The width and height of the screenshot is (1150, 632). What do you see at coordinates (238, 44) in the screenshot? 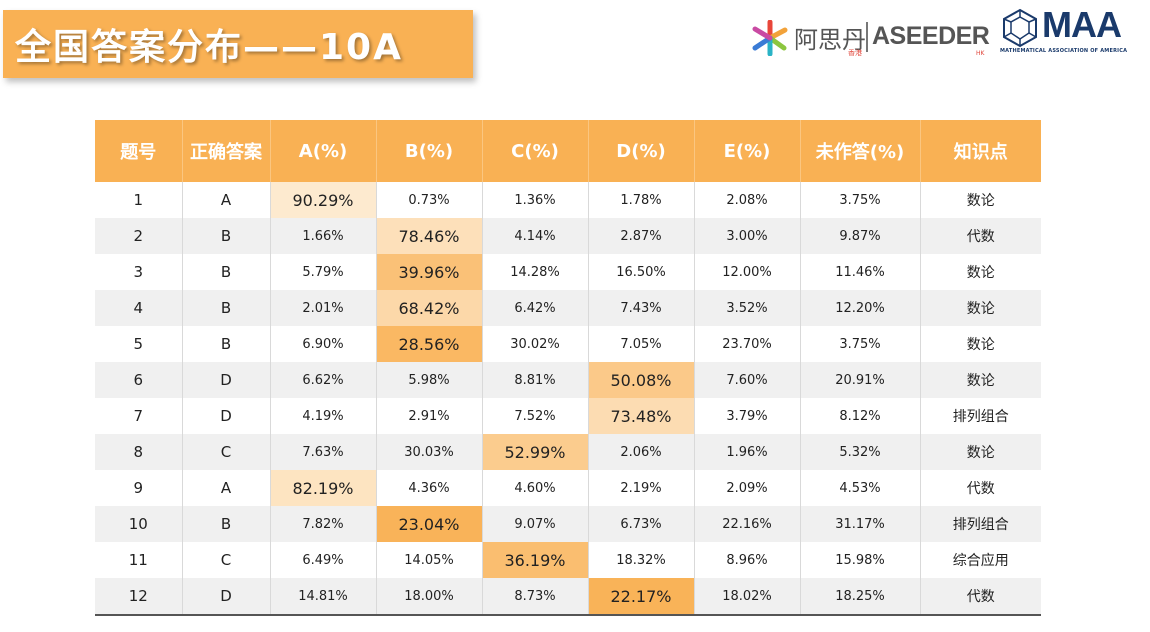
I see `title-banner: 全国答案分布——10A` at bounding box center [238, 44].